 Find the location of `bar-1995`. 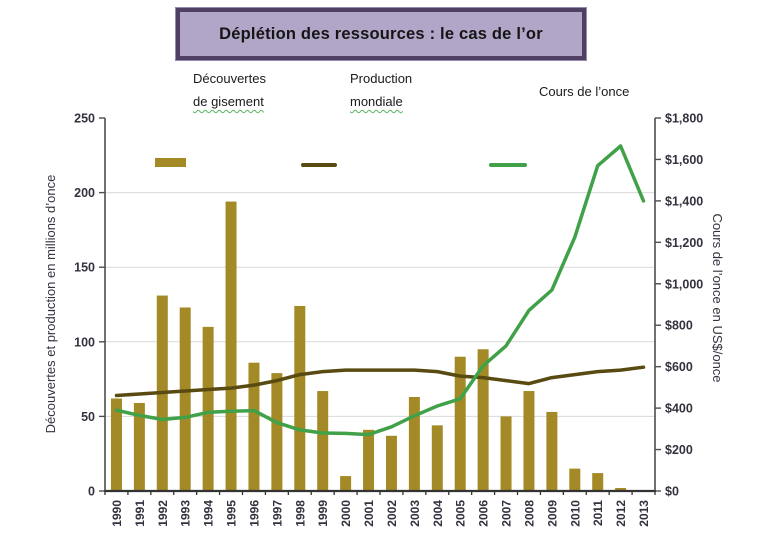

bar-1995 is located at coordinates (231, 346).